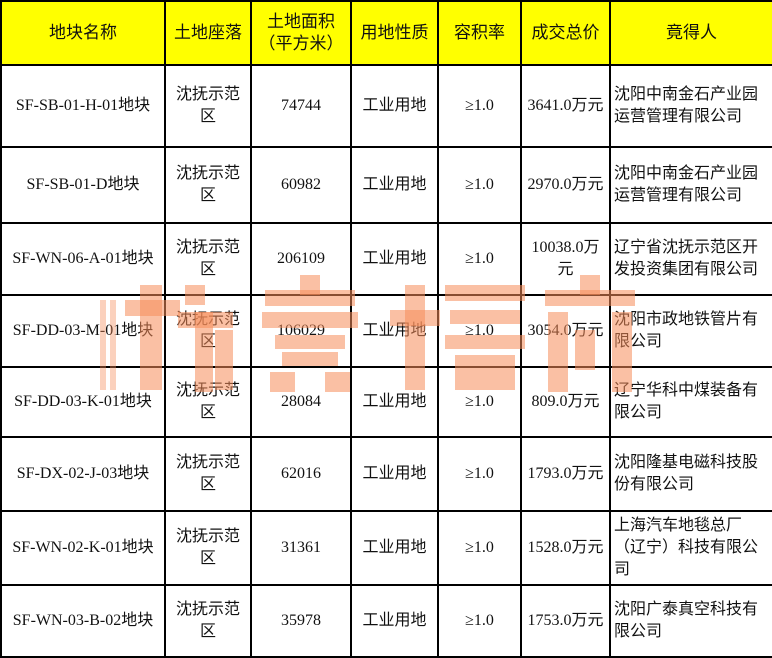 This screenshot has width=772, height=658. Describe the element at coordinates (690, 548) in the screenshot. I see `cell-winner: 上海汽车地毯总厂（辽宁）科技有限公司` at that location.